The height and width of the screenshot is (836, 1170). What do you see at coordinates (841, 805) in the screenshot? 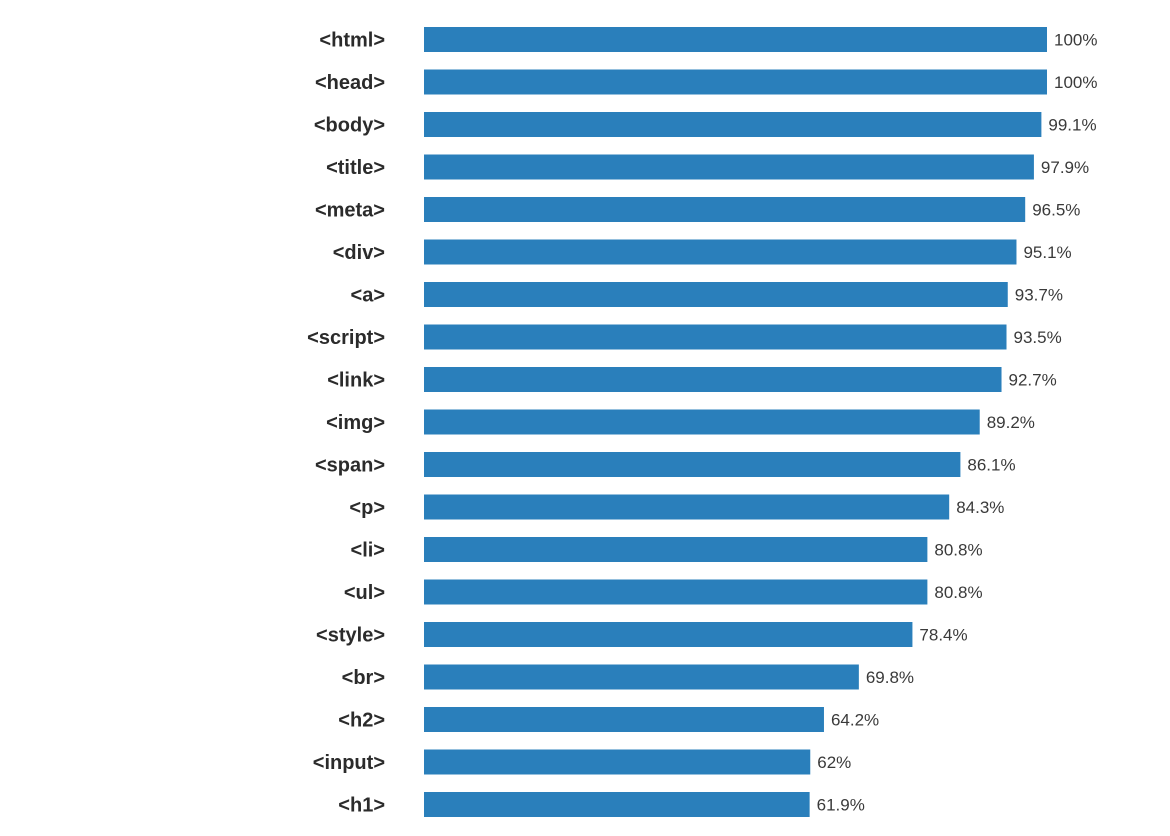
I see `value-label: 61.9%` at bounding box center [841, 805].